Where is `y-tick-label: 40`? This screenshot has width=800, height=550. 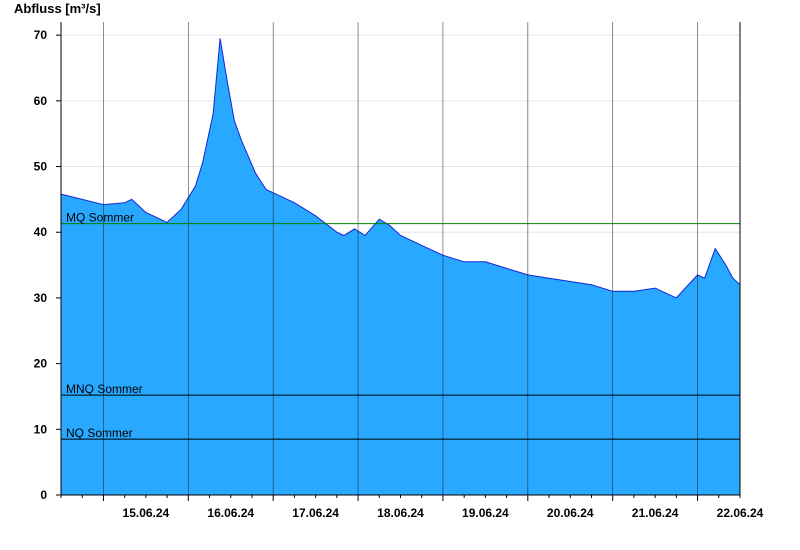
y-tick-label: 40 is located at coordinates (41, 232).